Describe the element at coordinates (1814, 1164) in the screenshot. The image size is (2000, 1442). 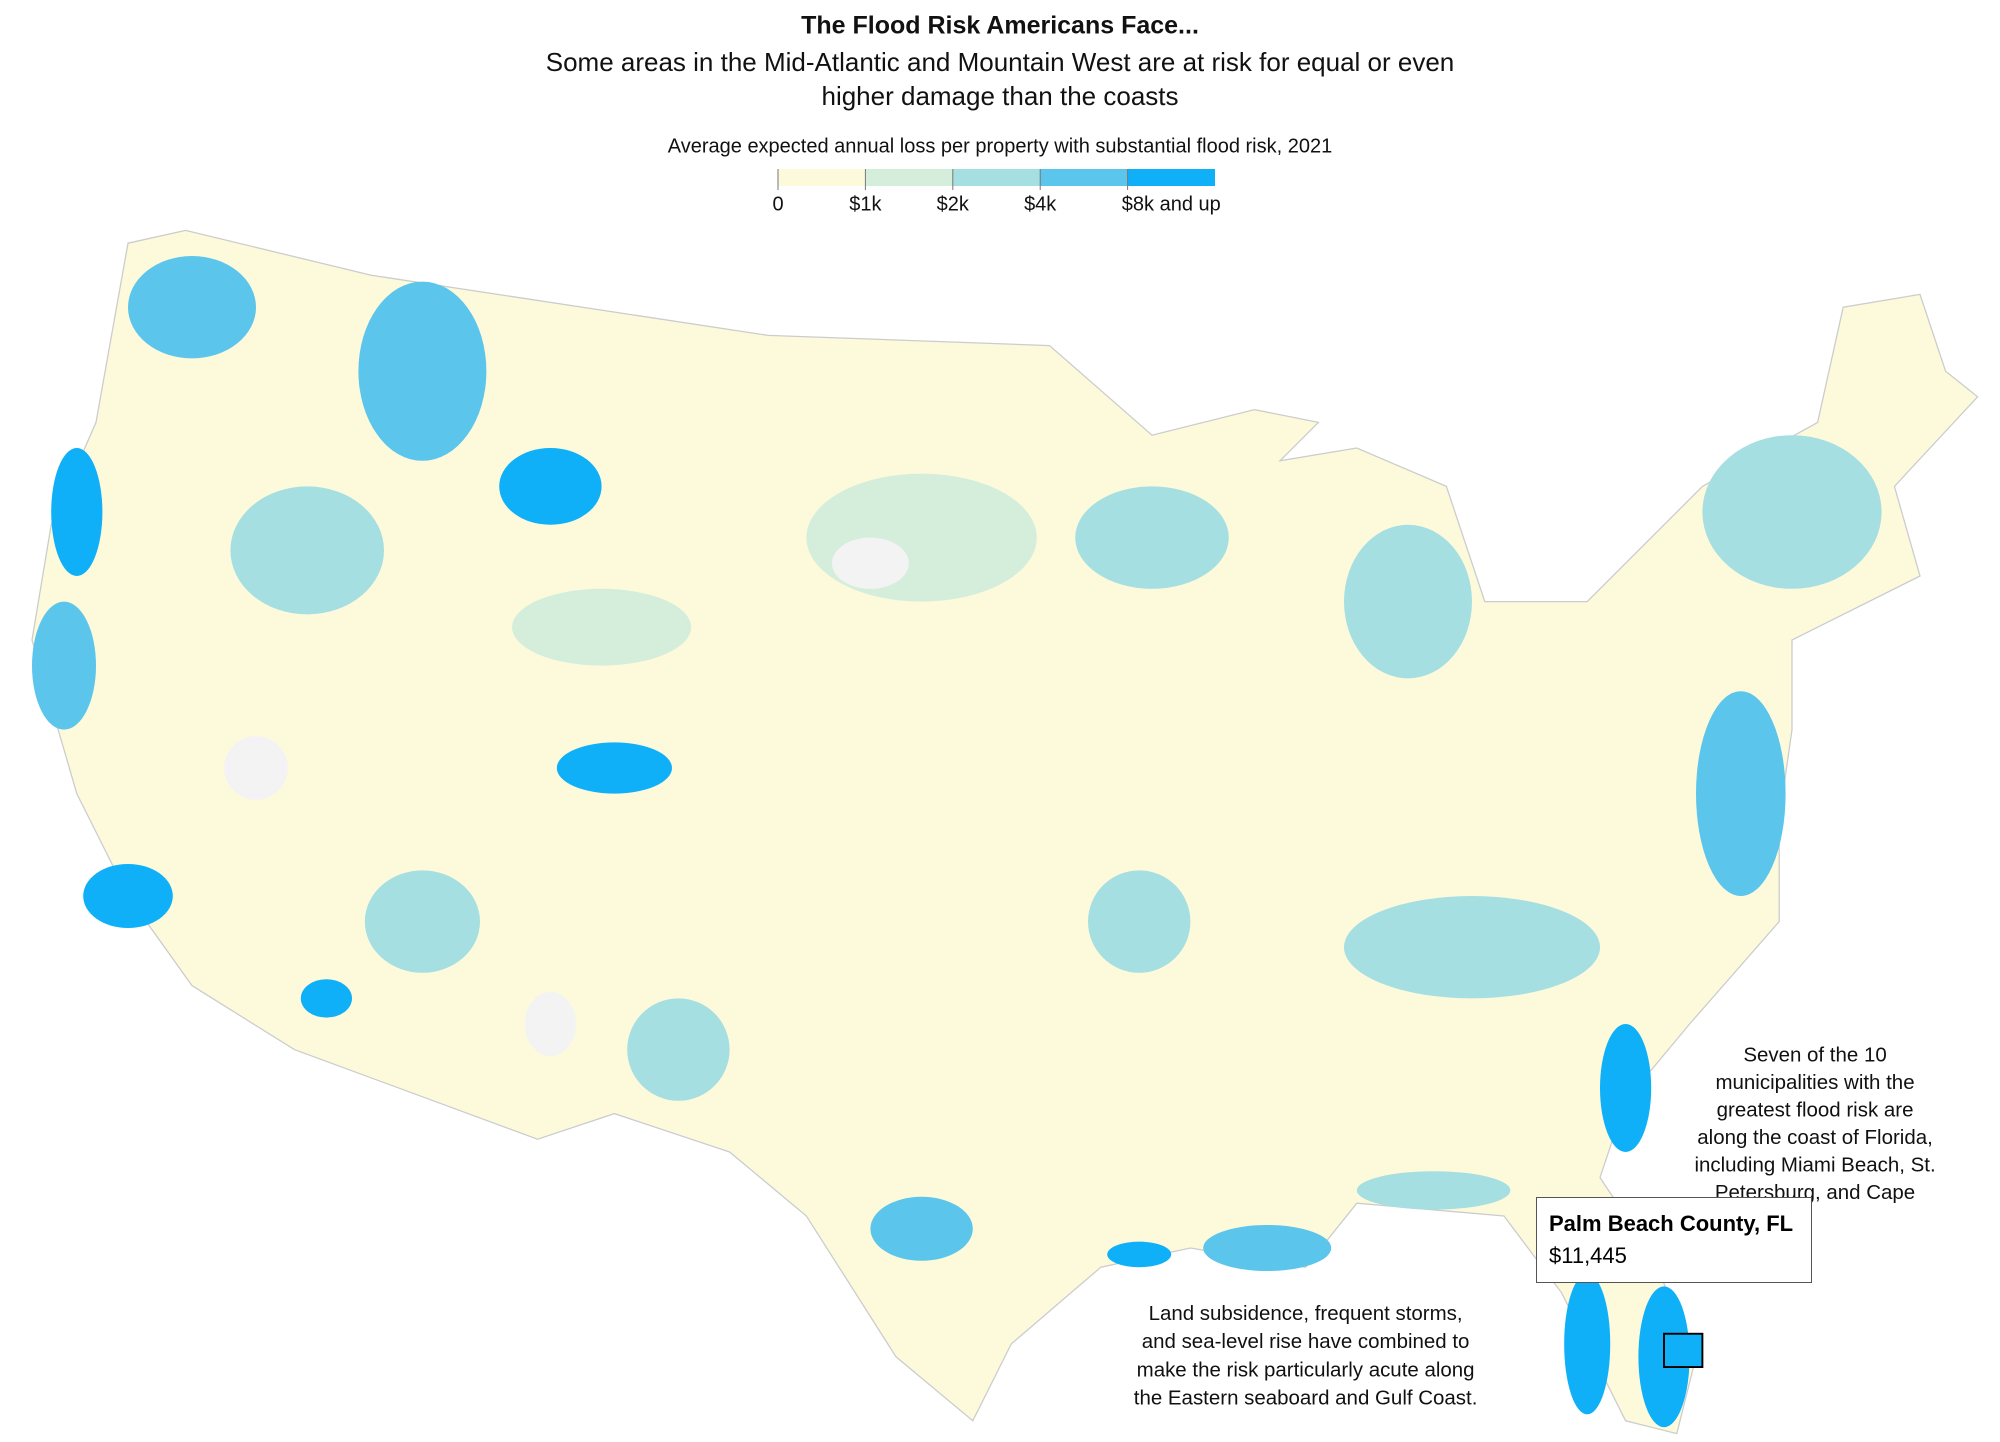
I see `annotation-line: including Miami Beach, St.` at that location.